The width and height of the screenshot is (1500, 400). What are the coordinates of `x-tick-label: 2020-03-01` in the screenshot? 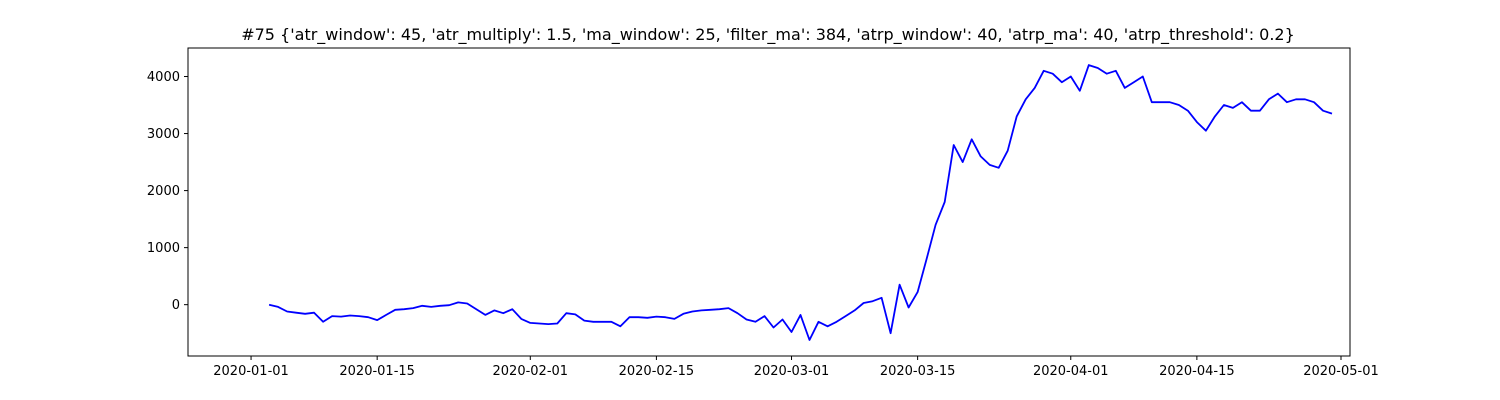 It's located at (792, 371).